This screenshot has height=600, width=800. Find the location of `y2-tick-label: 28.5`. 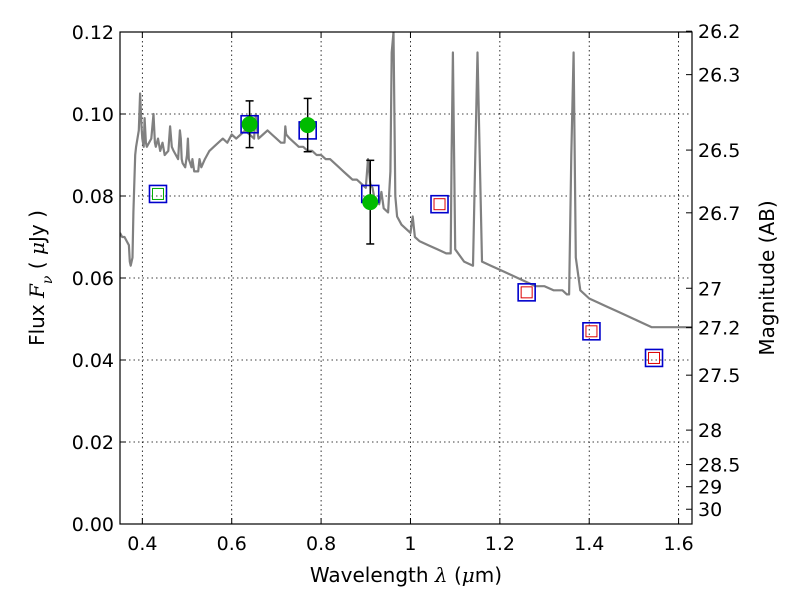

y2-tick-label: 28.5 is located at coordinates (719, 466).